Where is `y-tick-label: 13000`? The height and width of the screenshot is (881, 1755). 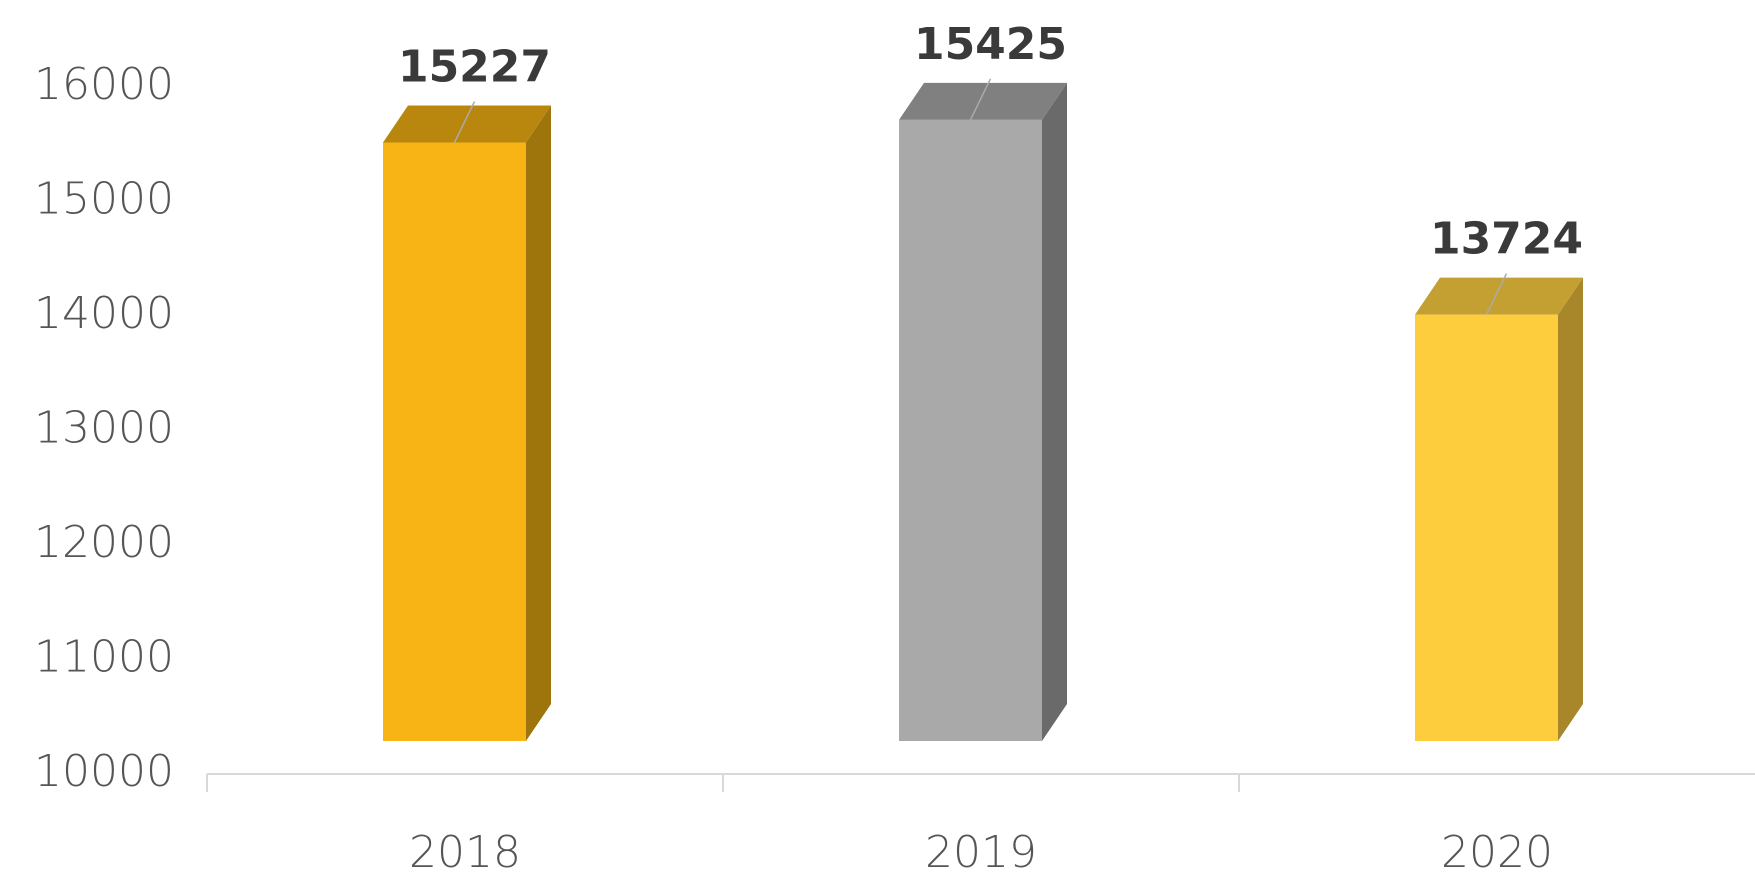
y-tick-label: 13000 is located at coordinates (104, 428).